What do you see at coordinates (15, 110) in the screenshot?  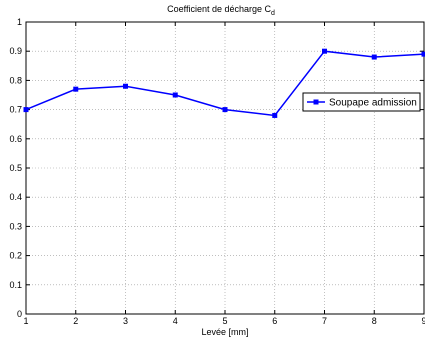 I see `y-tick-label: 0.7` at bounding box center [15, 110].